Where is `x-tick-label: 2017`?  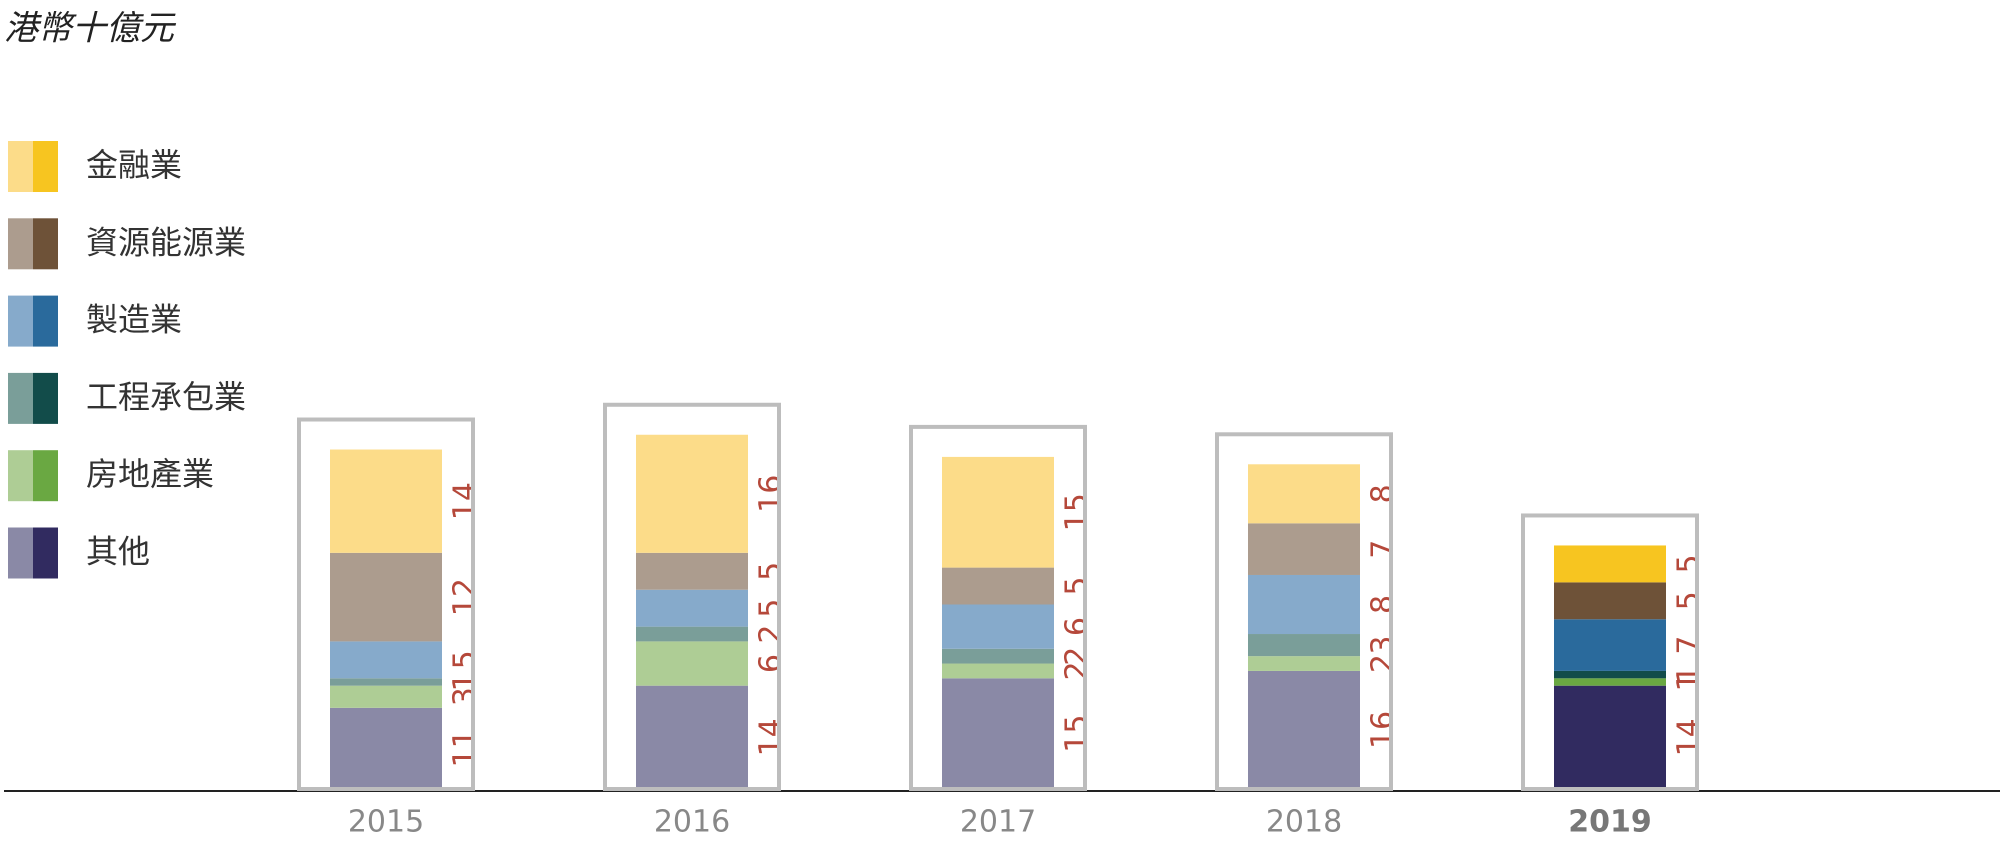
x-tick-label: 2017 is located at coordinates (998, 822).